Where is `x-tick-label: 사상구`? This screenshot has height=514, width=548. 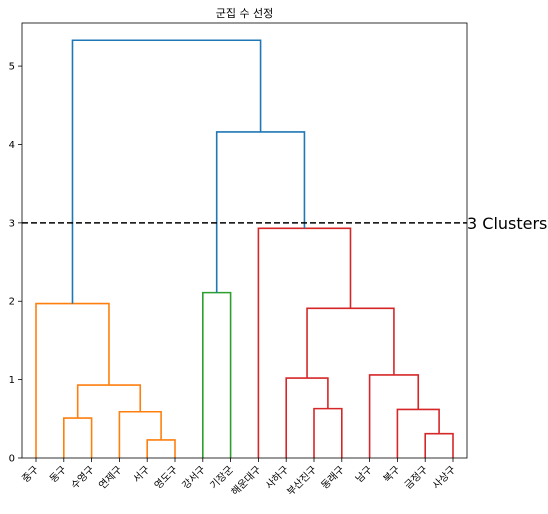
x-tick-label: 사상구 is located at coordinates (444, 478).